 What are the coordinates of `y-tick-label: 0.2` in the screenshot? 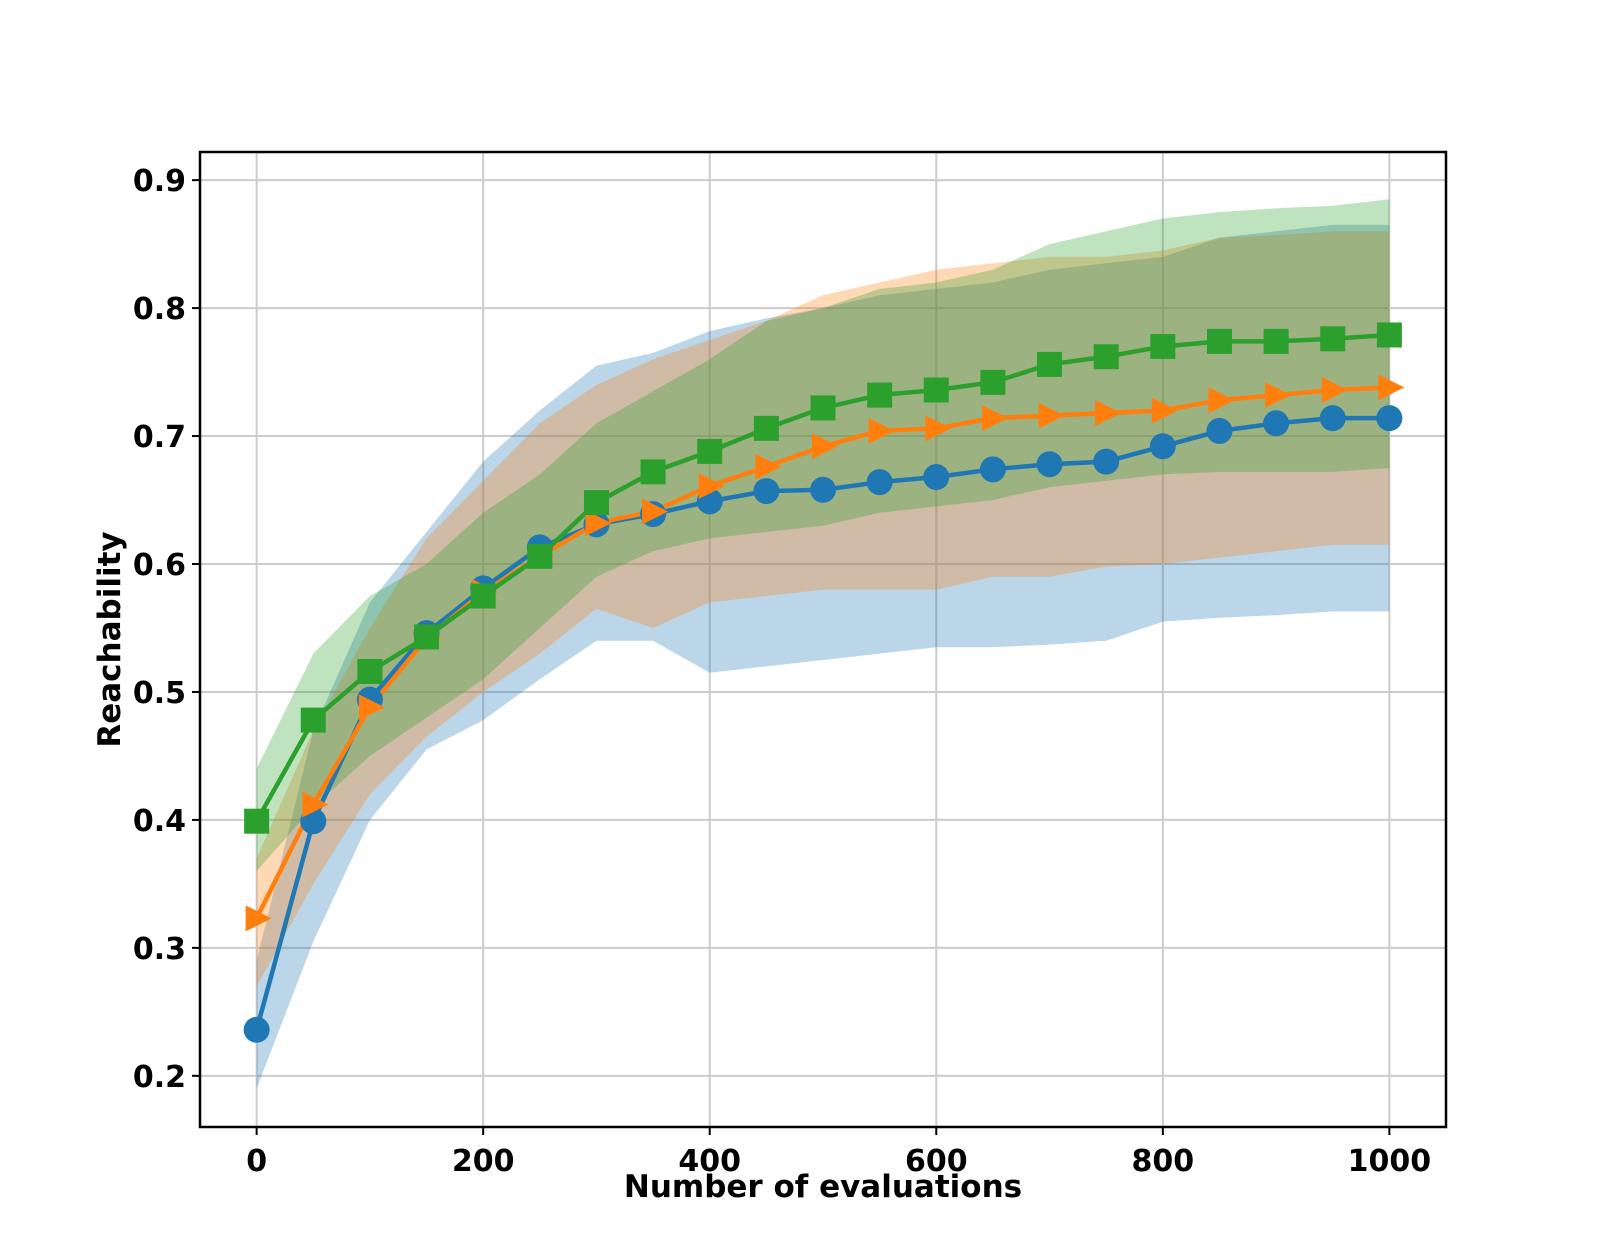 It's located at (159, 1077).